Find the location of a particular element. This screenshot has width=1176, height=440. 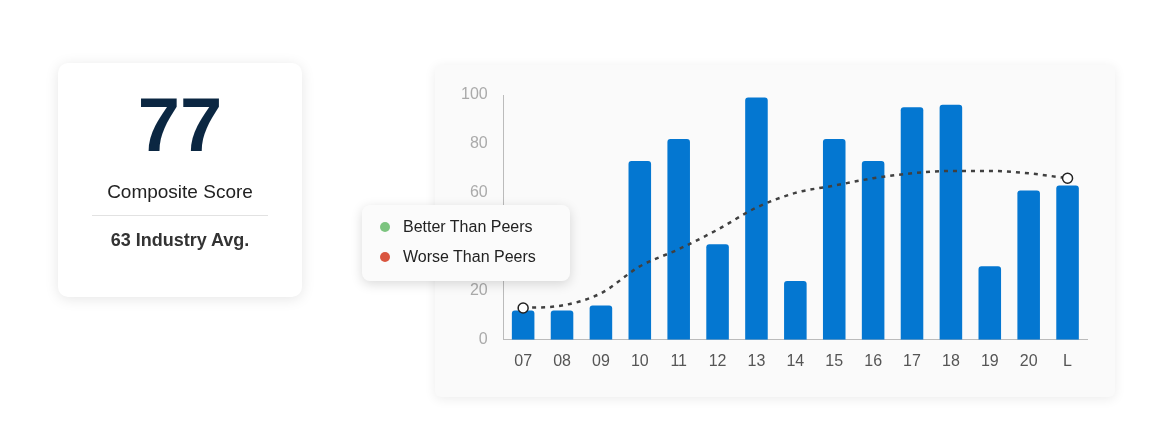

x-tick-label: 14 is located at coordinates (795, 360).